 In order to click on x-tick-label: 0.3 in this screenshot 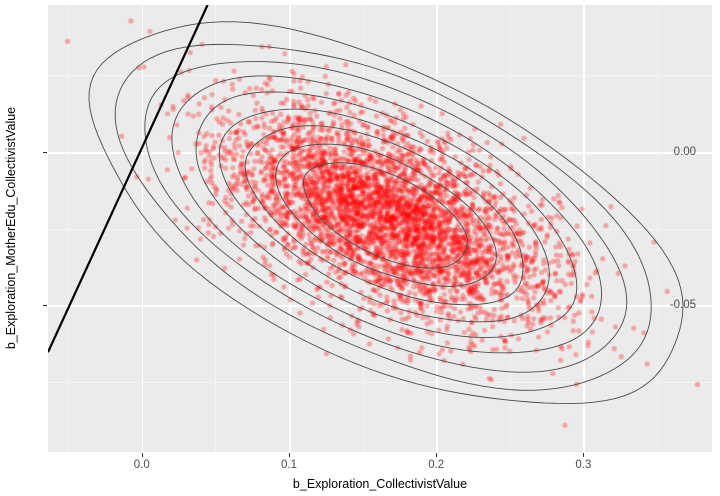, I will do `click(583, 465)`.